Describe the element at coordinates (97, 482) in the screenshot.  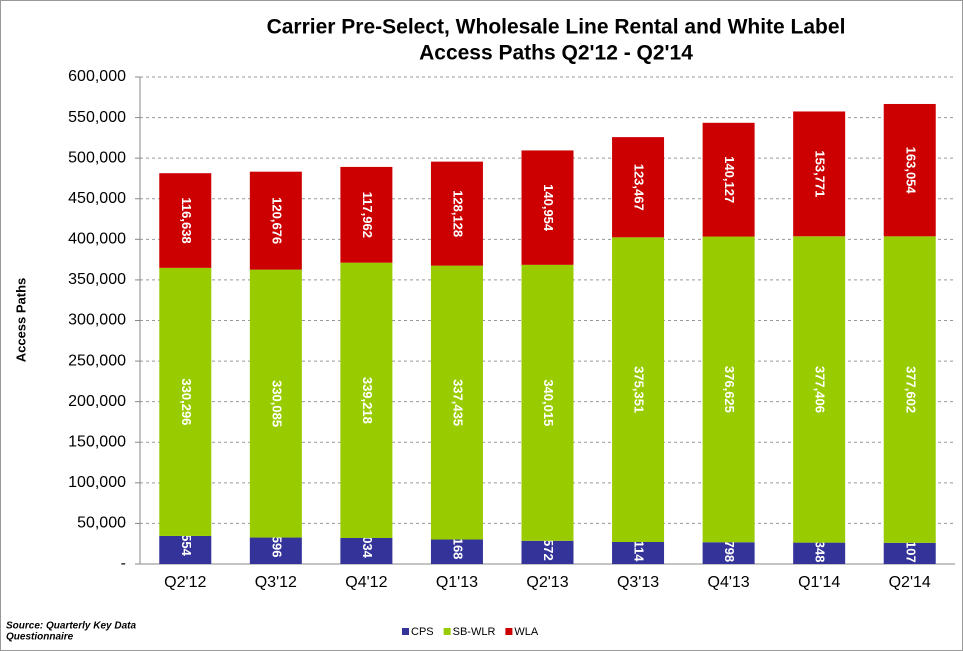
I see `y-tick-label: 100,000` at that location.